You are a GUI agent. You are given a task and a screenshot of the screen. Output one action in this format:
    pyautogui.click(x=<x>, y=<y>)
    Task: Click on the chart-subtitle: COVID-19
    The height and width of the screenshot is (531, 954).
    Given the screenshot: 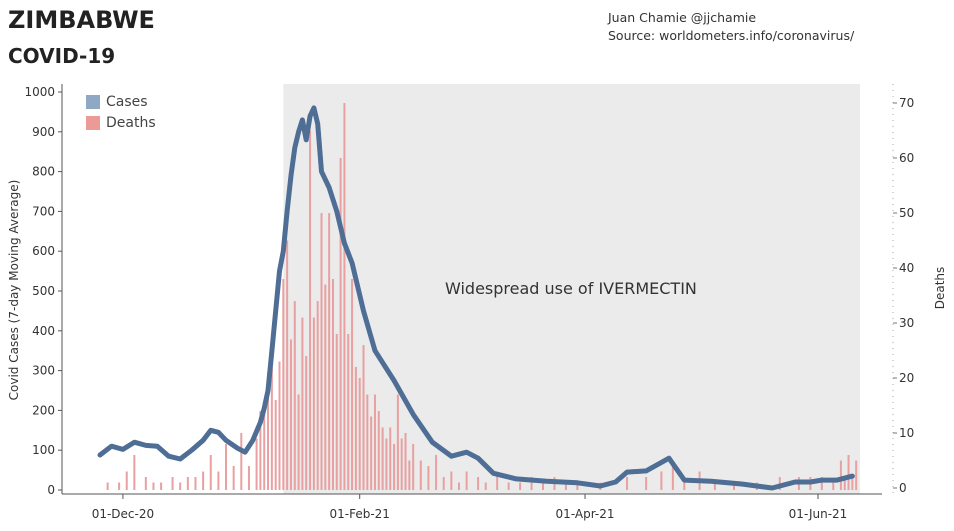 What is the action you would take?
    pyautogui.click(x=62, y=56)
    